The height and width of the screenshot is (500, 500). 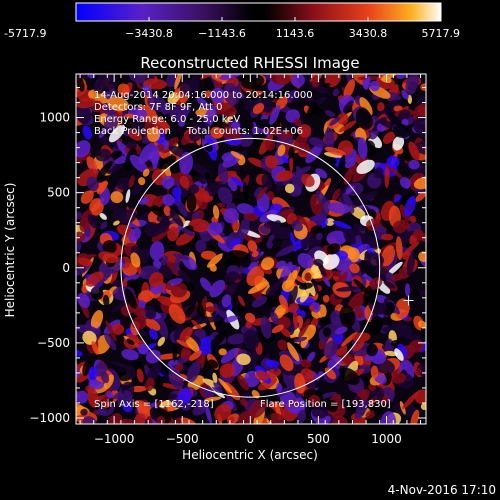 What do you see at coordinates (114, 439) in the screenshot?
I see `x-tick-label: −1000` at bounding box center [114, 439].